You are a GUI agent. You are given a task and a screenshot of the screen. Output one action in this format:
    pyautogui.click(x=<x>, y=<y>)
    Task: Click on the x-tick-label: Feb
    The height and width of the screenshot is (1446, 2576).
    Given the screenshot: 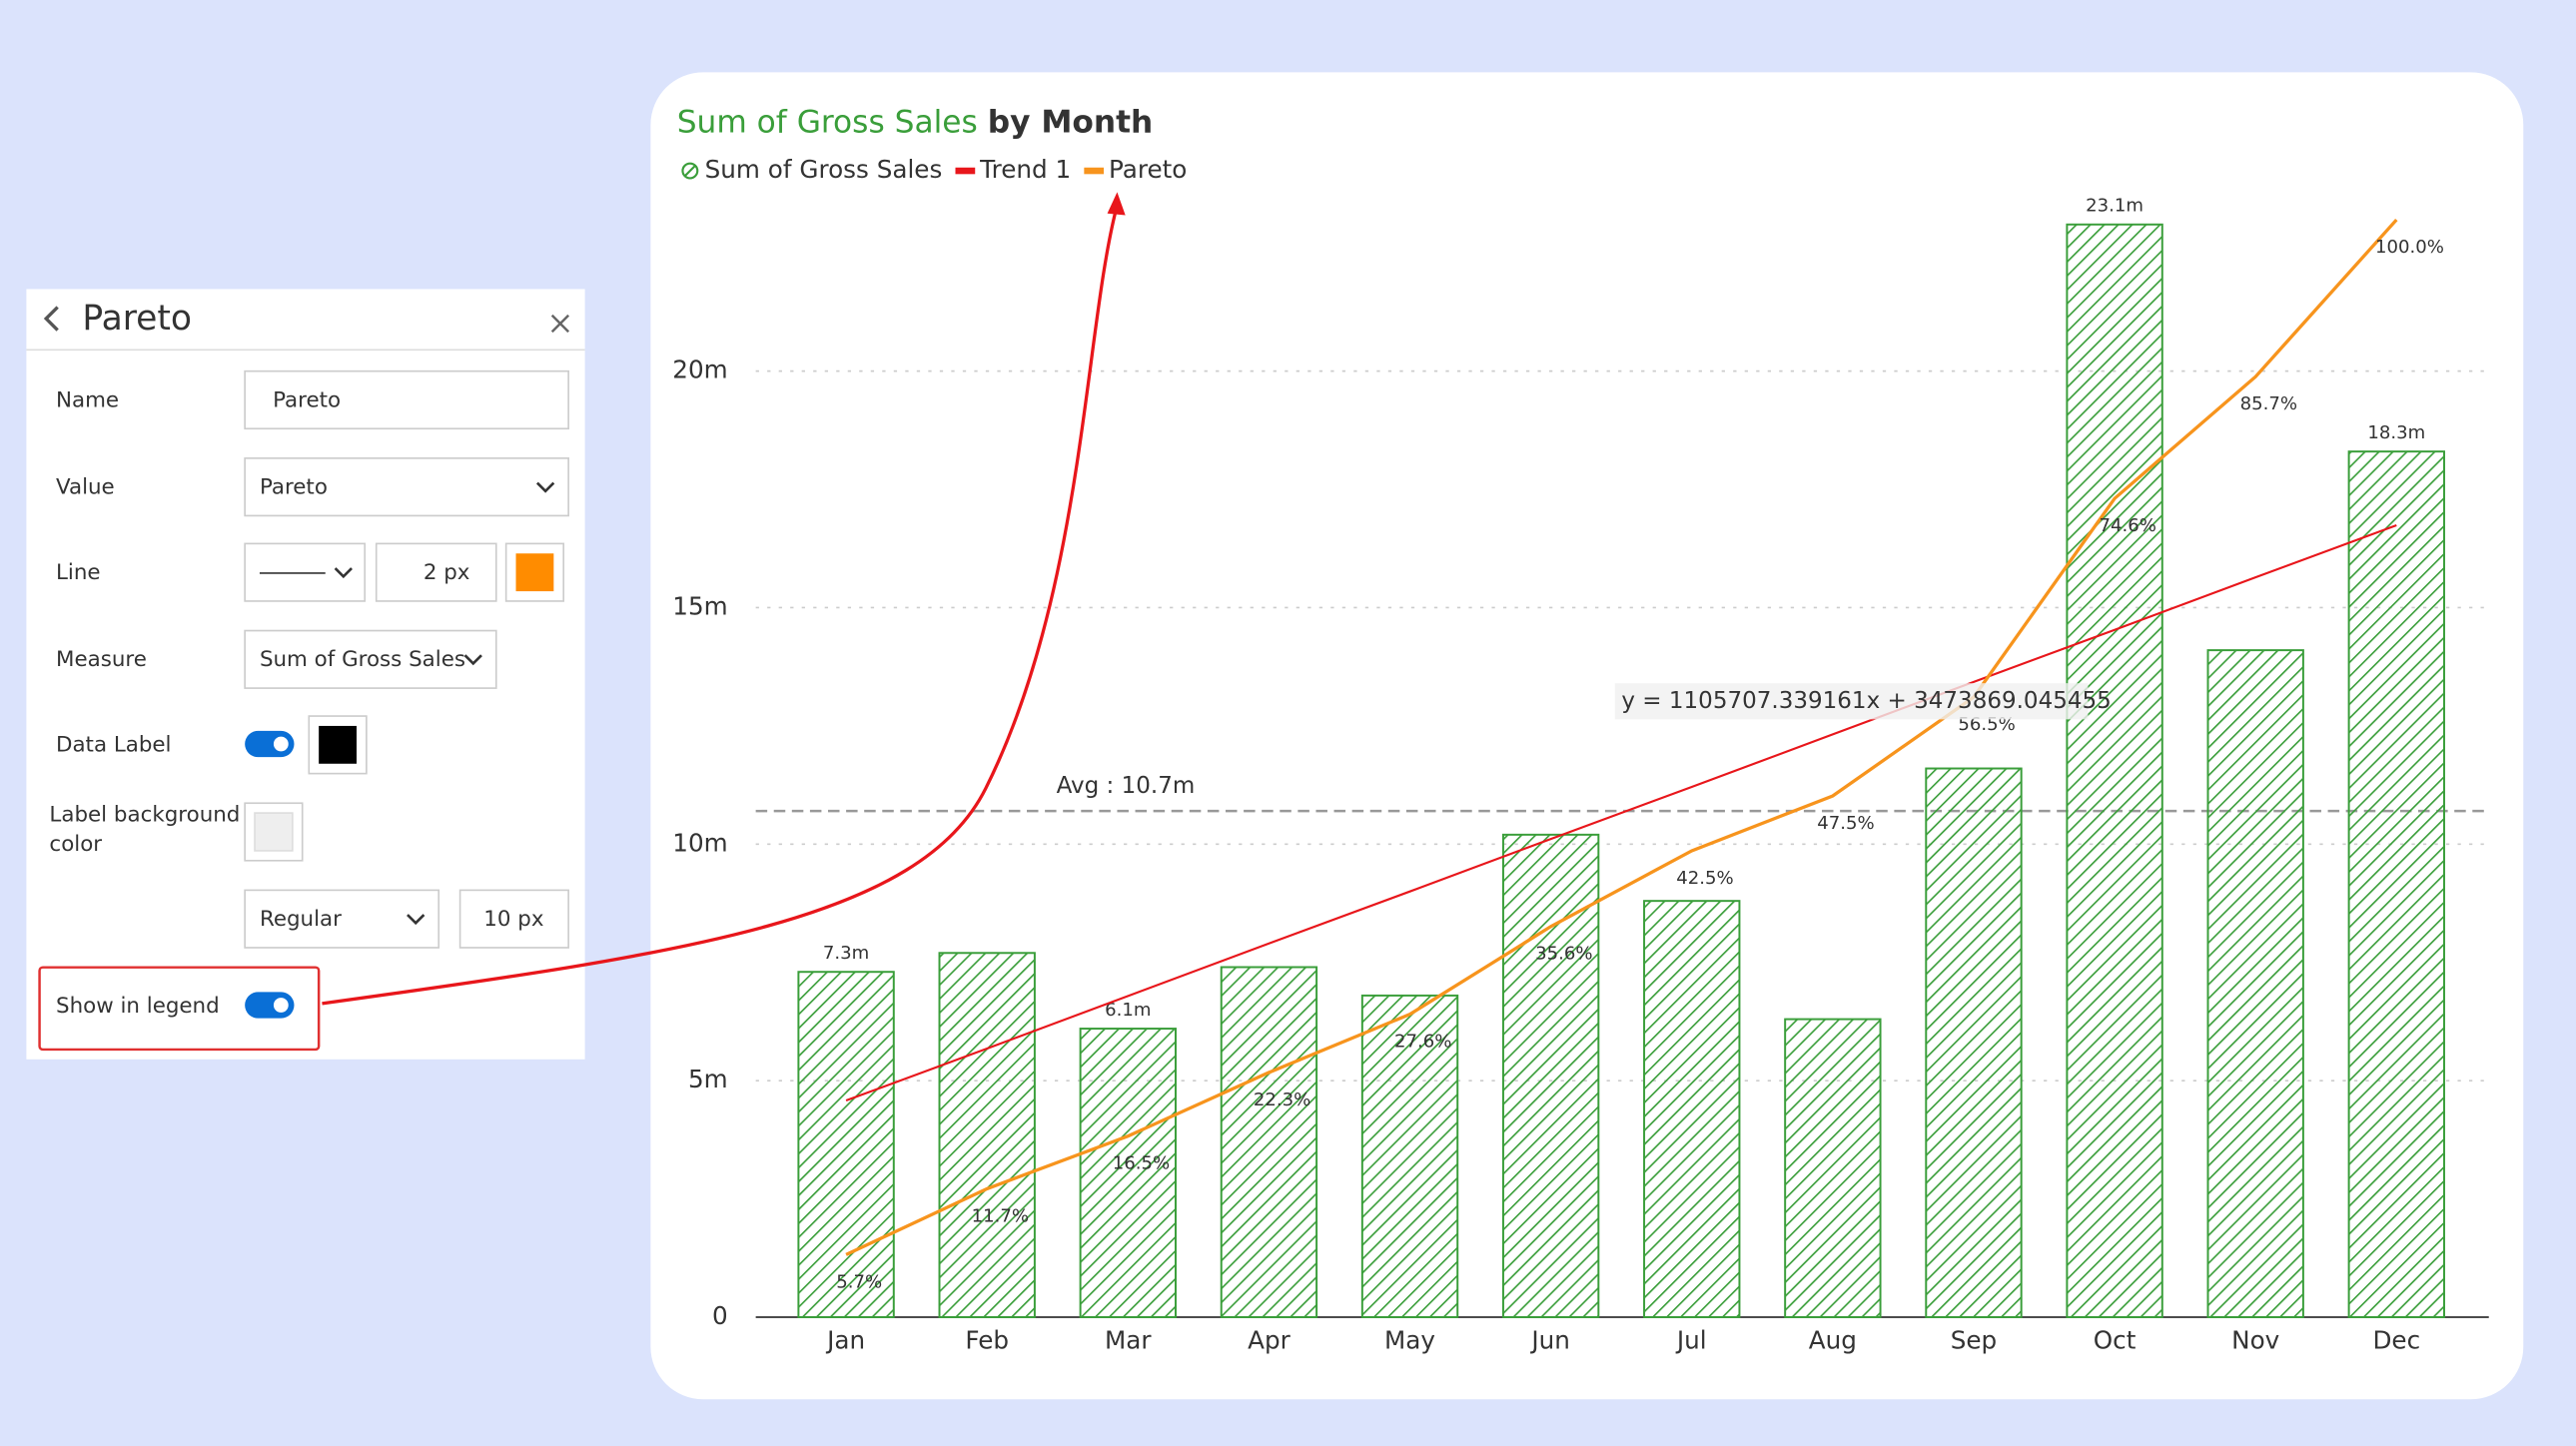 What is the action you would take?
    pyautogui.click(x=987, y=1340)
    